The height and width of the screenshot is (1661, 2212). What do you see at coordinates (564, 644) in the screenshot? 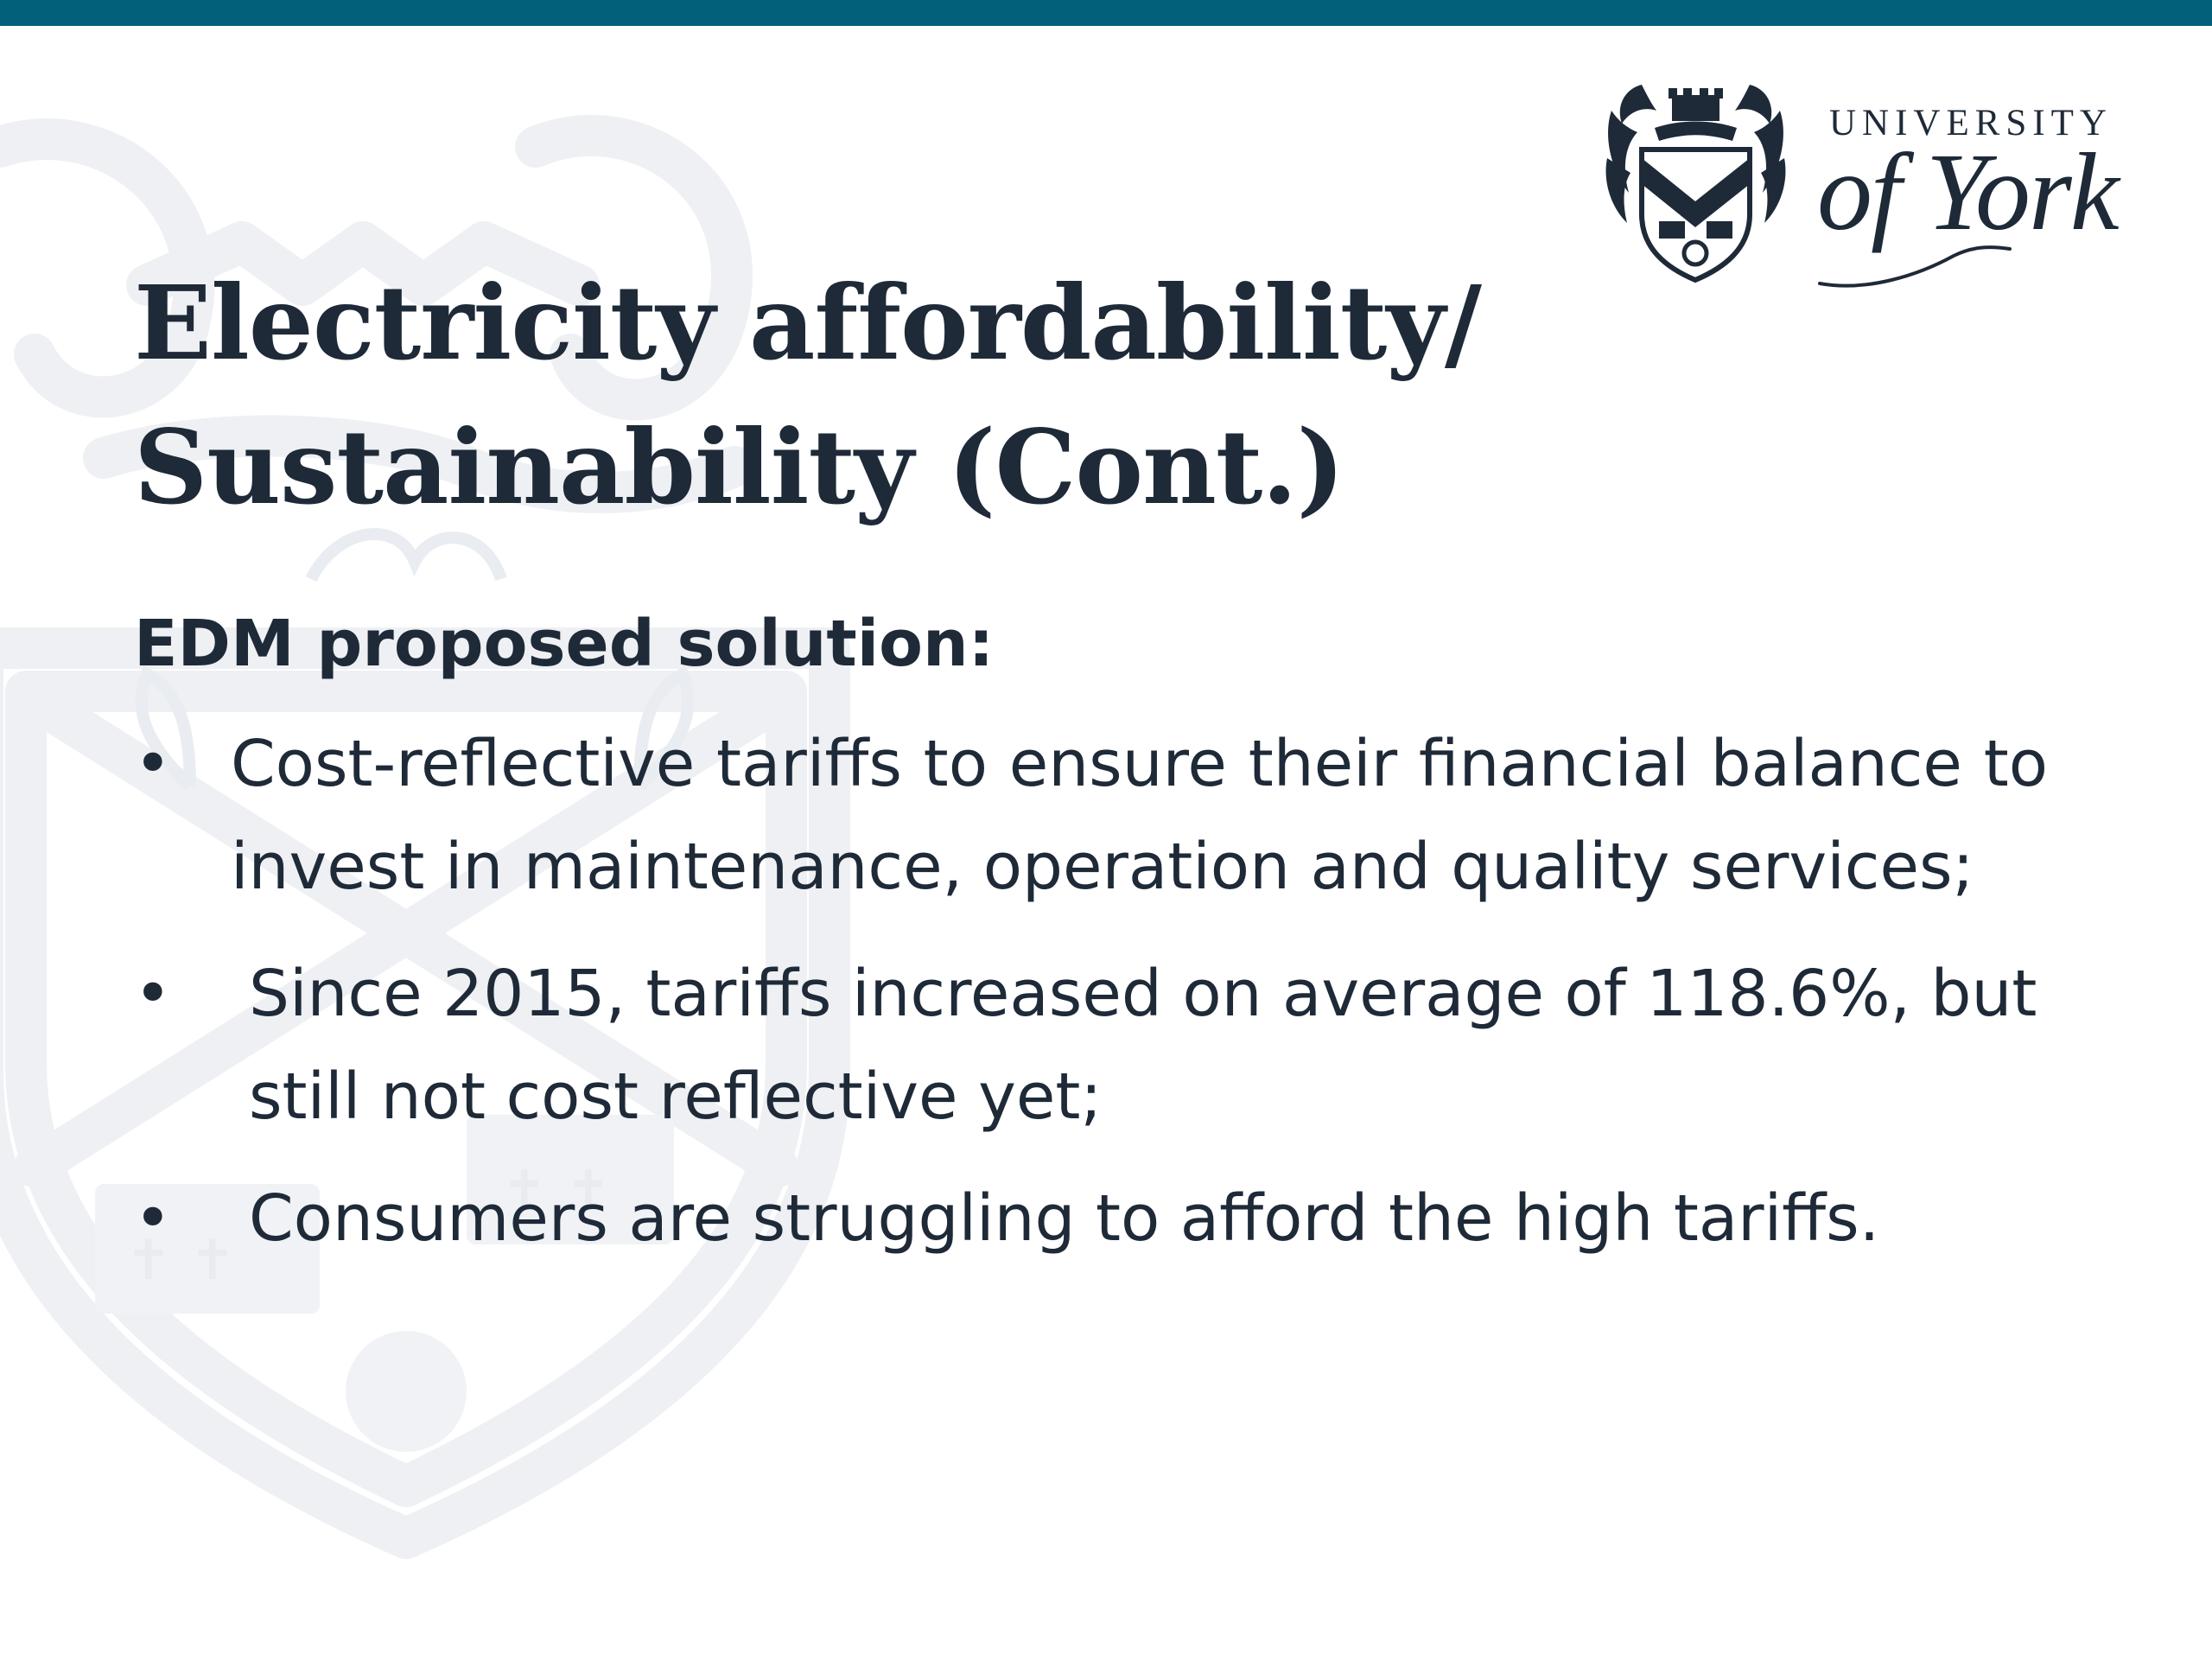
I see `section-subheading: EDM proposed solution:` at bounding box center [564, 644].